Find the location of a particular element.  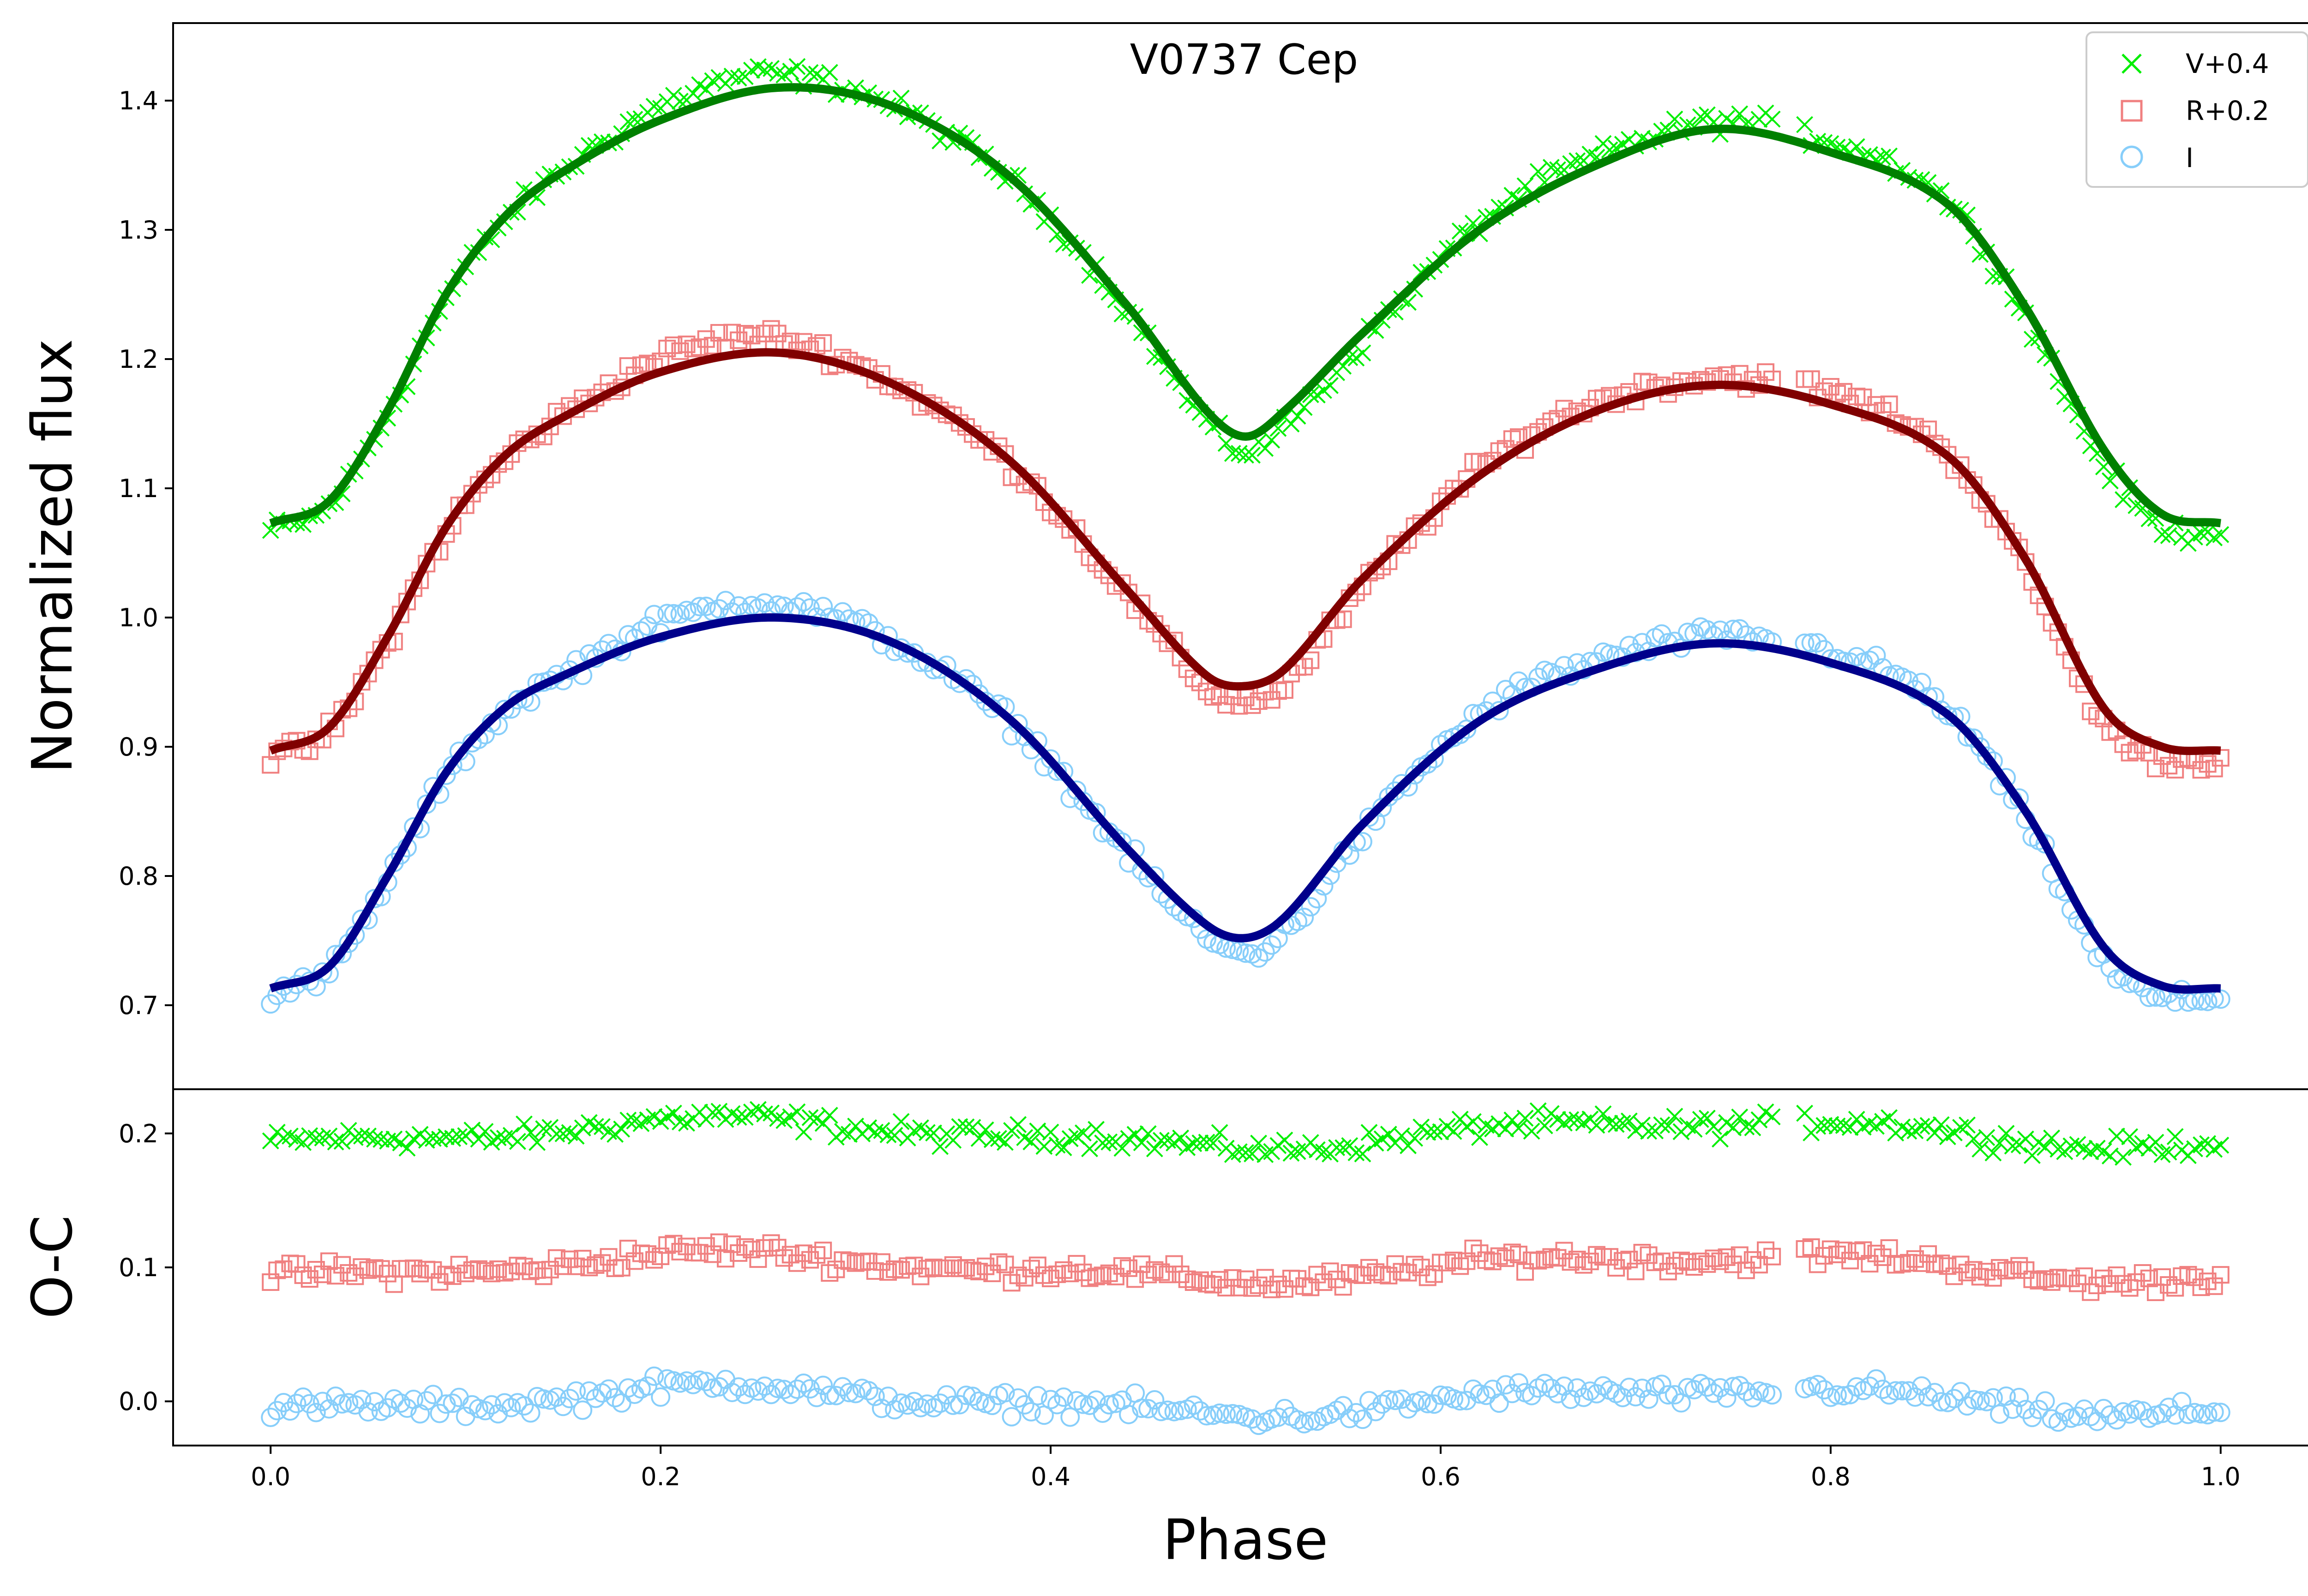

bottom-y-tick-label: 0.0 is located at coordinates (138, 1401).